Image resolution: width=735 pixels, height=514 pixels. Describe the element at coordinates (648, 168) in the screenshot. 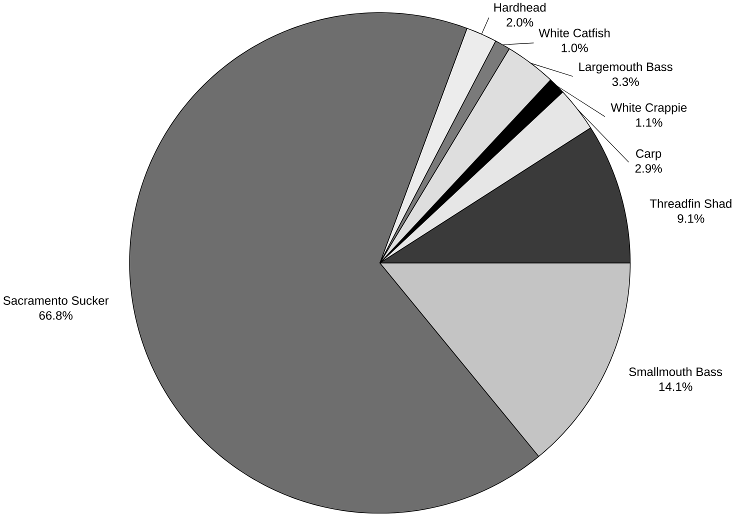

I see `data-label: 2.9%` at that location.